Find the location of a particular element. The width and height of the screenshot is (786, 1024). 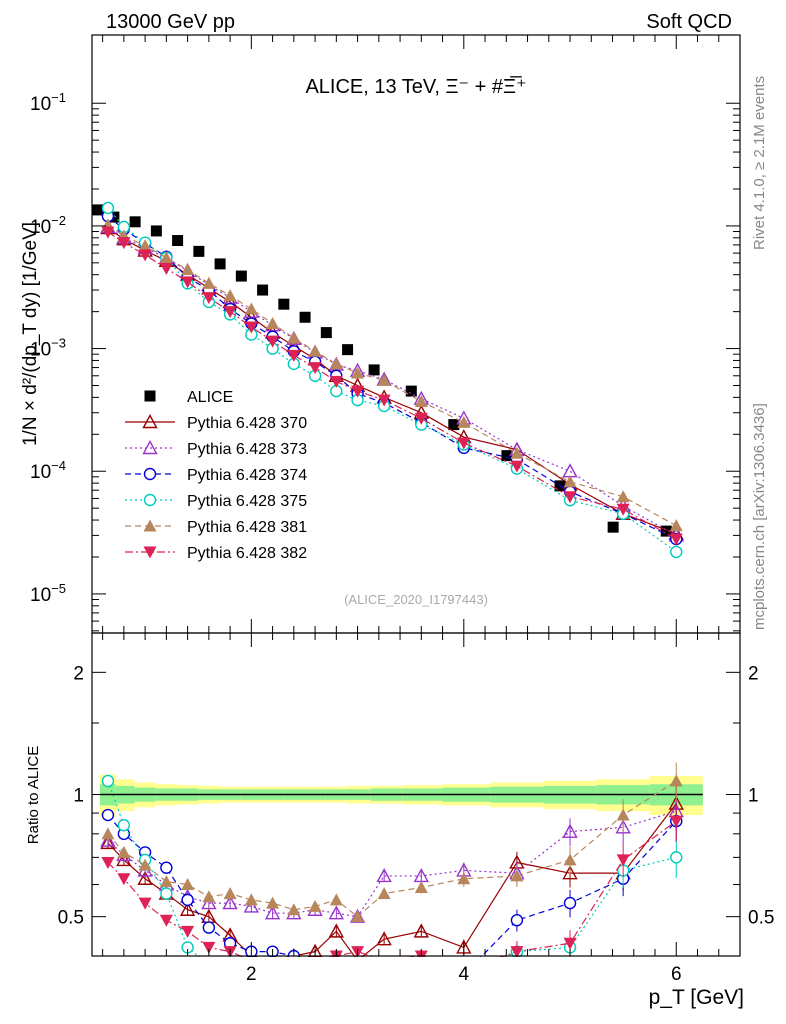

ratio-y-tick-label: 0.5 is located at coordinates (71, 918).